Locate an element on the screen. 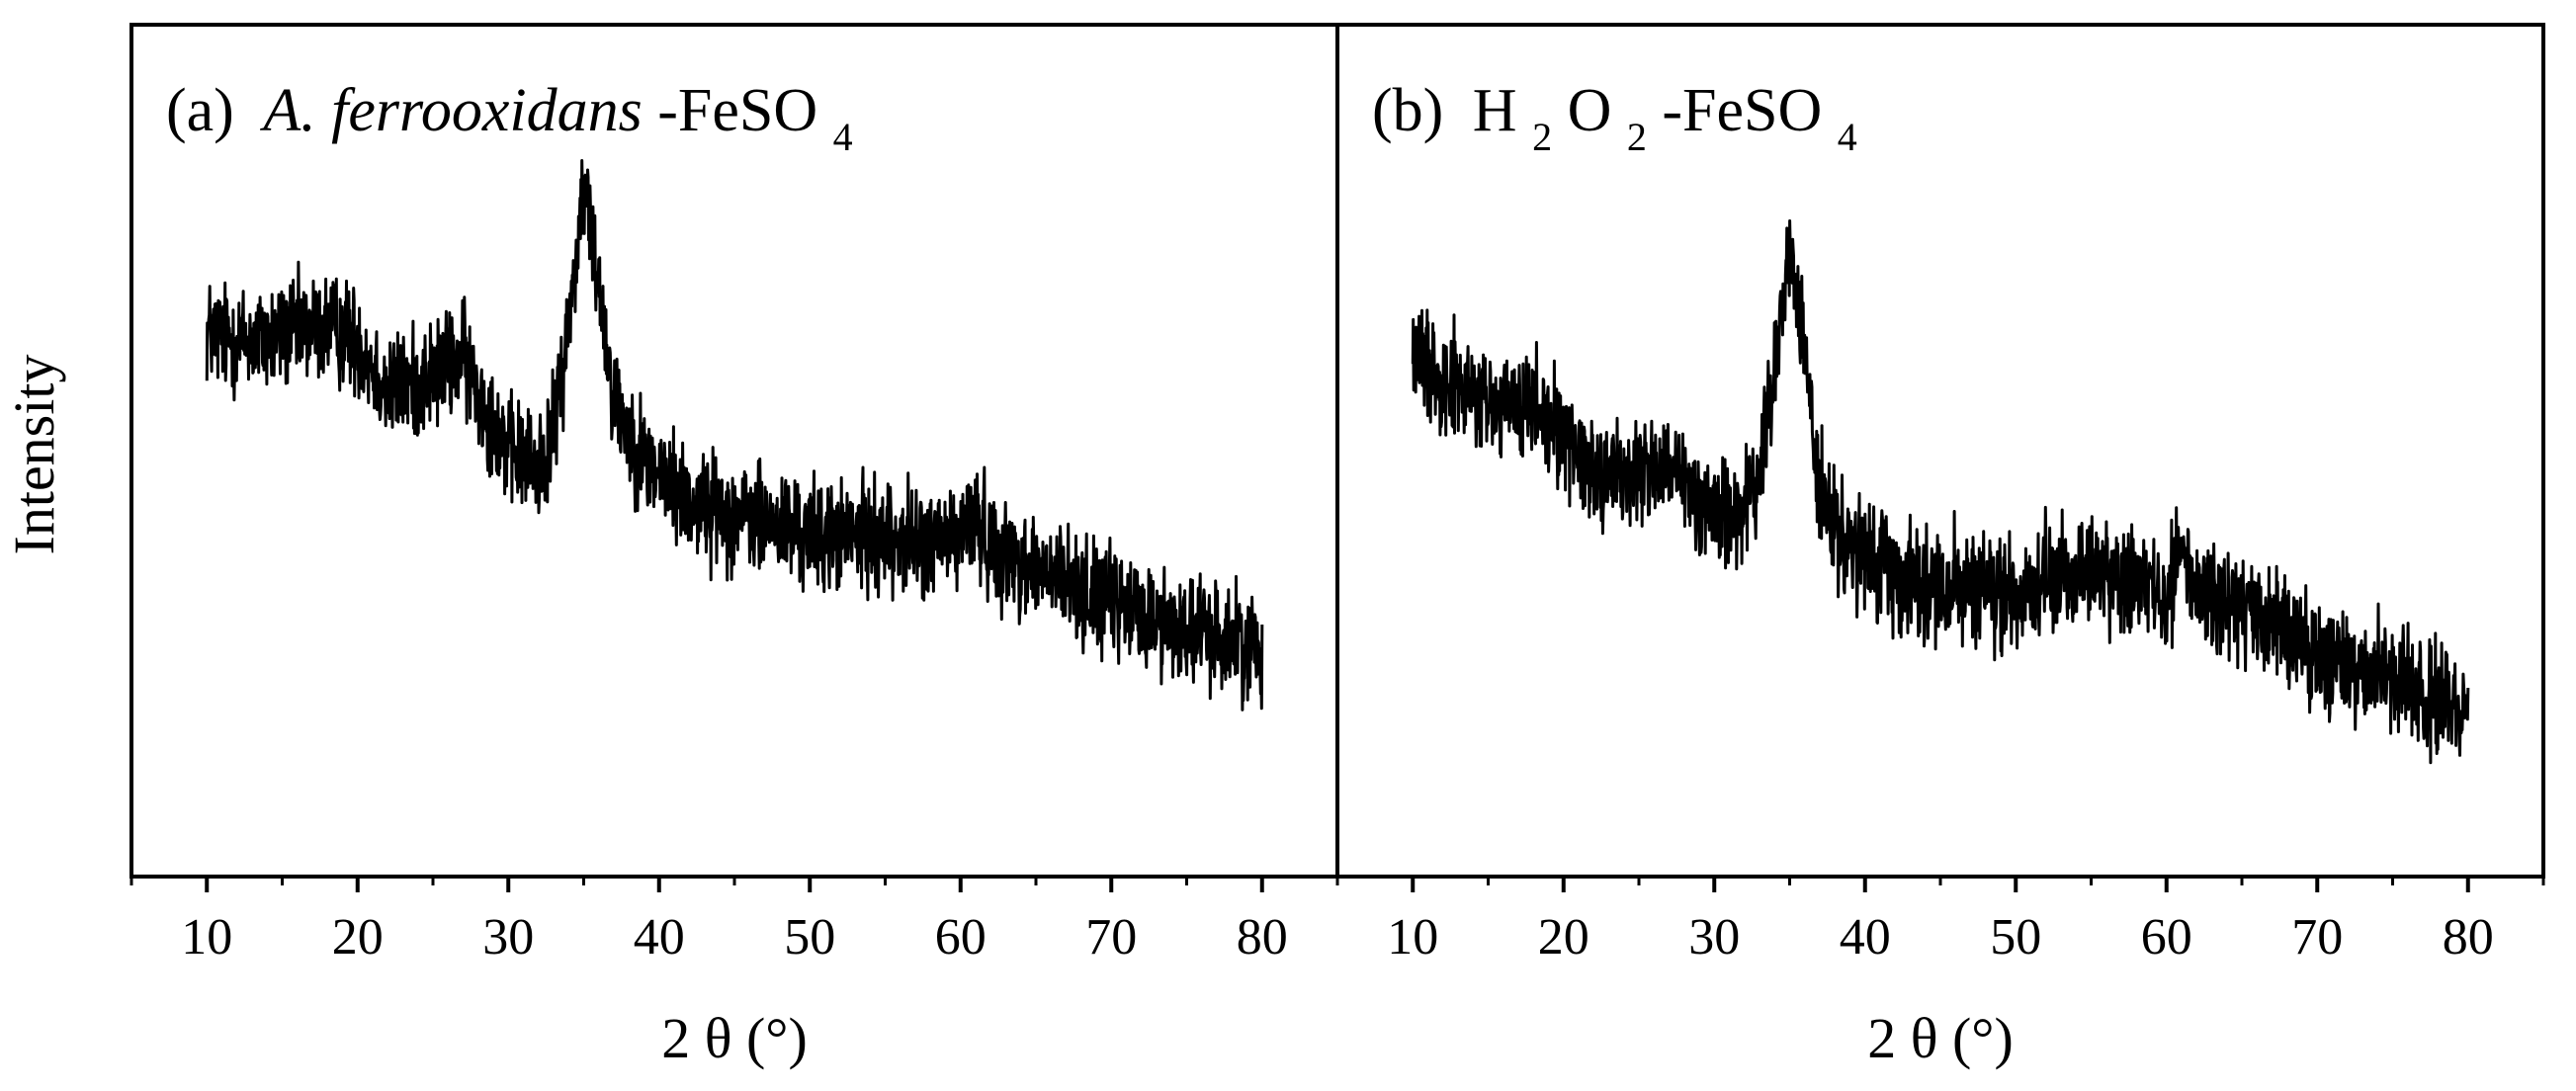 The image size is (2576, 1091). panel-b-label: (b) is located at coordinates (1407, 110).